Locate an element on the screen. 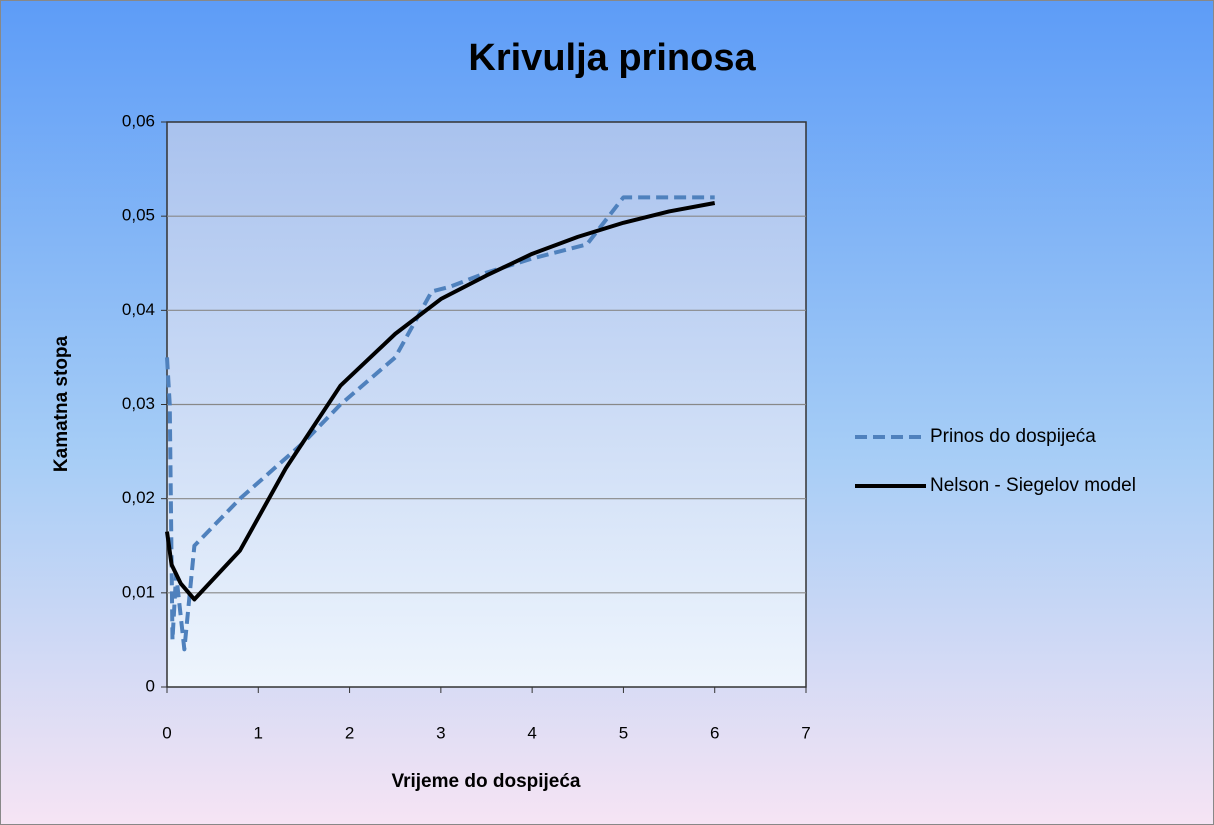 The height and width of the screenshot is (825, 1214). x-axis-title: Vrijeme do dospijeća is located at coordinates (485, 781).